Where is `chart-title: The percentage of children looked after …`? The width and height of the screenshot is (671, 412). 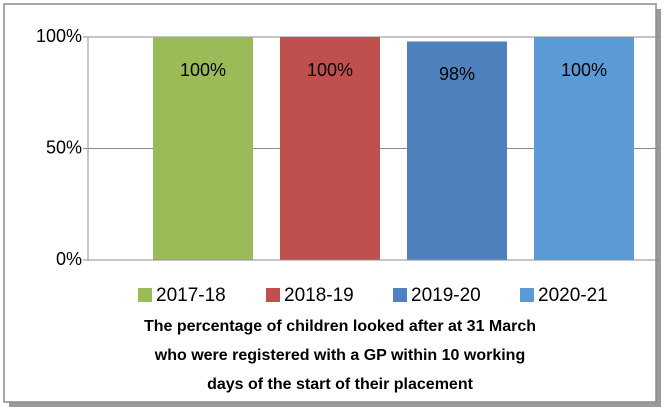 chart-title: The percentage of children looked after … is located at coordinates (340, 326).